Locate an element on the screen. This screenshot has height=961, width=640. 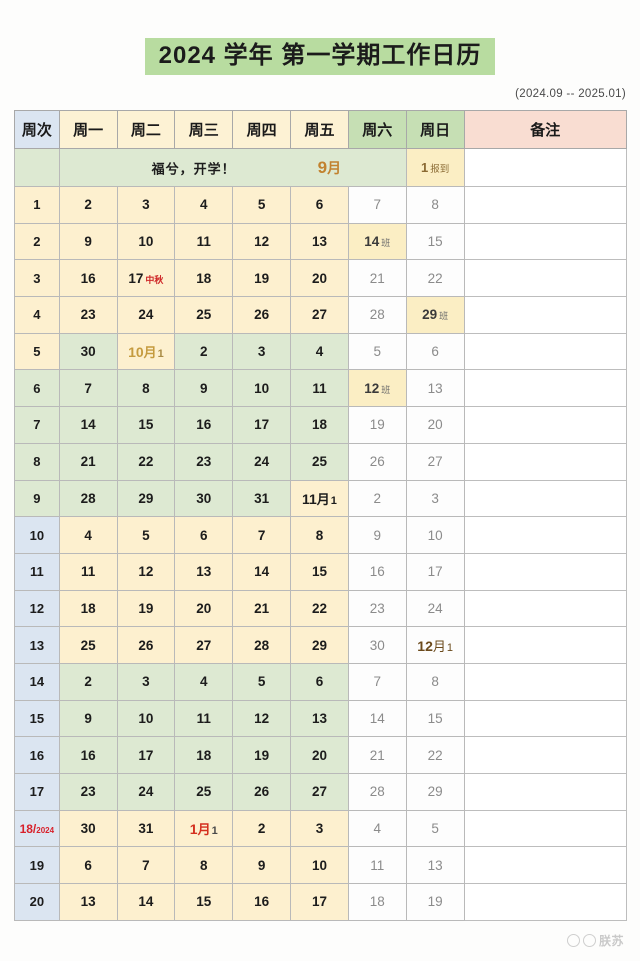
table-row: 18/2024 30 31 1月1 2 3 4 5 is located at coordinates (321, 828).